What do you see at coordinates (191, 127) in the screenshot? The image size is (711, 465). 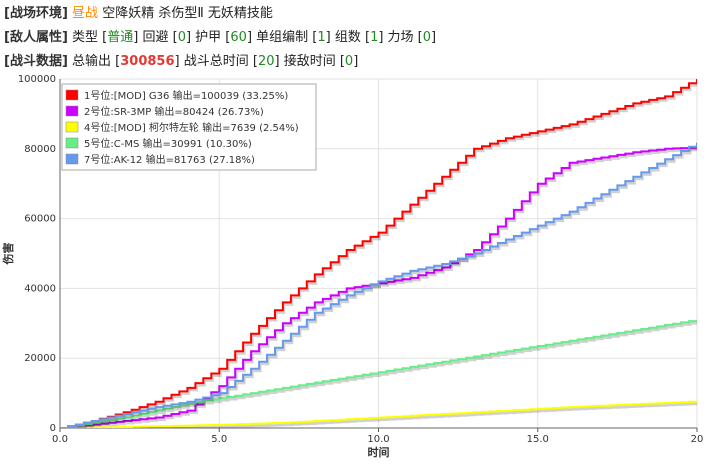 I see `legend-entry: 4号位:[MOD] 柯尔特左轮 输出=7639 (2.54%)` at bounding box center [191, 127].